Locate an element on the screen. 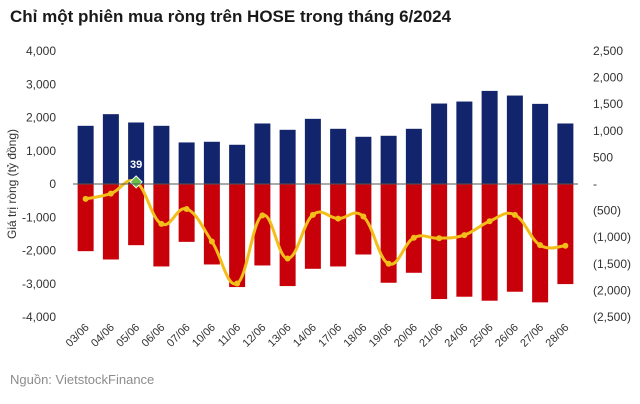 Image resolution: width=640 pixels, height=404 pixels. buy-bar-12/06 is located at coordinates (262, 153).